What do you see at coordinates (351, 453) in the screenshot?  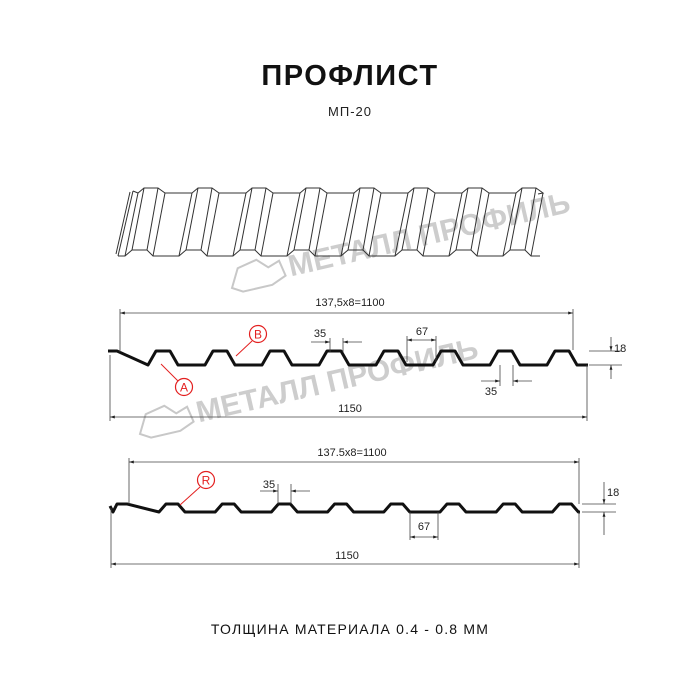 I see `pitch-dimension-label: 137.5x8=1100` at bounding box center [351, 453].